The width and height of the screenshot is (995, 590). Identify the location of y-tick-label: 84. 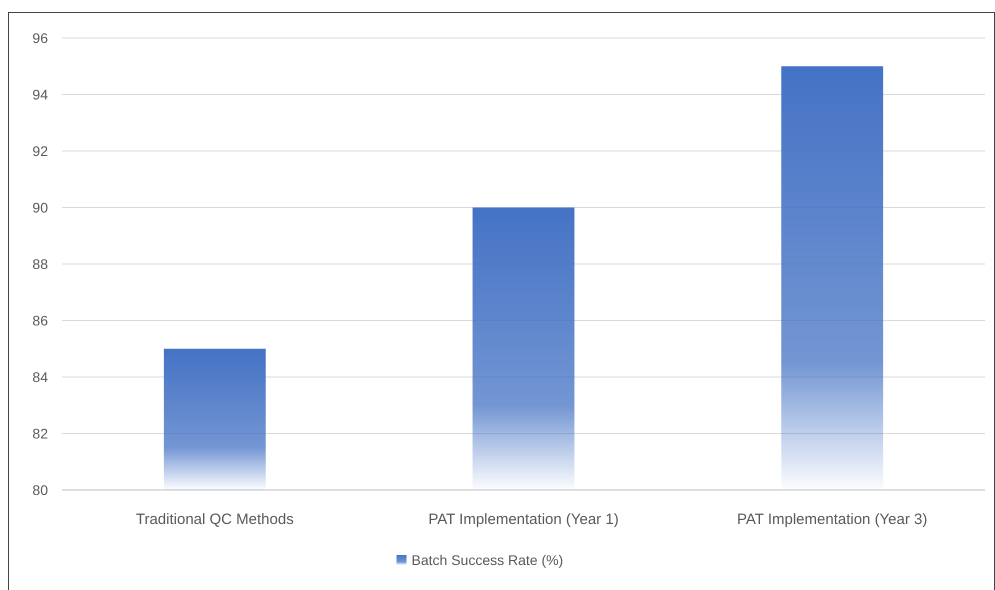
(40, 377).